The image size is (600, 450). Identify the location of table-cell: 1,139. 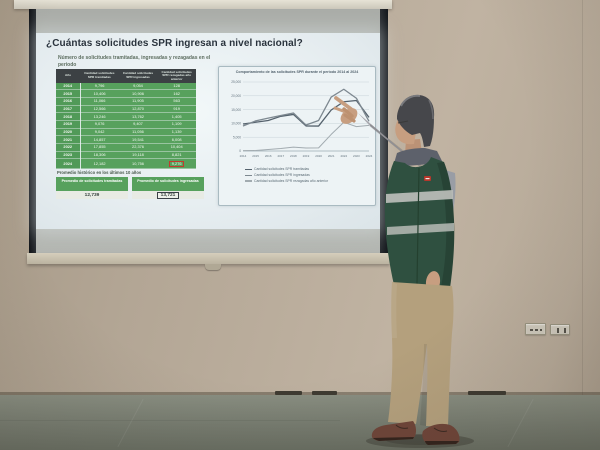
(176, 132).